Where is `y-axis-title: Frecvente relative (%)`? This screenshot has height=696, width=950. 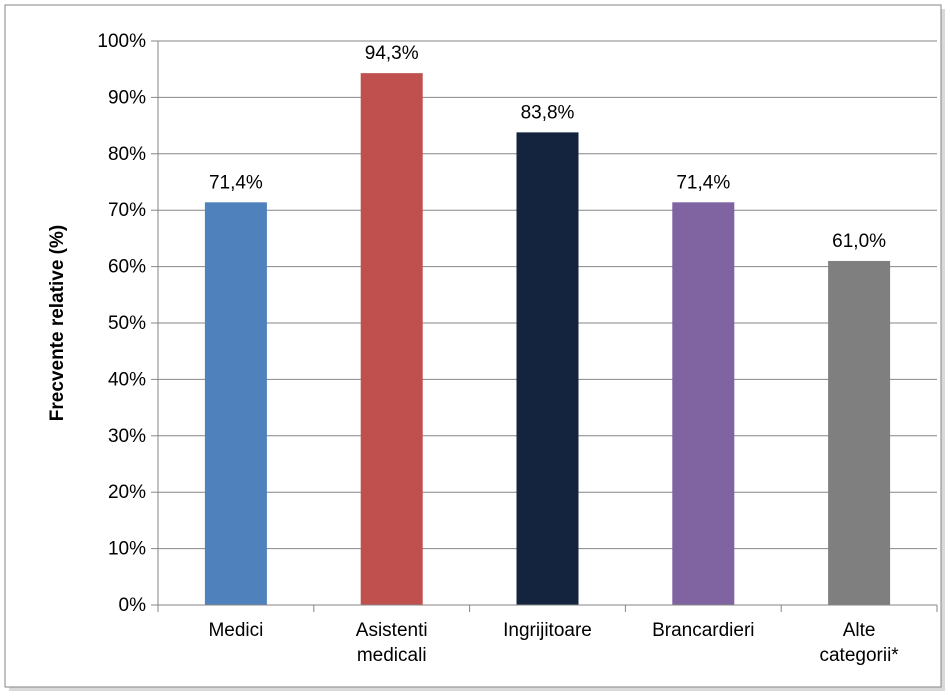 y-axis-title: Frecvente relative (%) is located at coordinates (57, 323).